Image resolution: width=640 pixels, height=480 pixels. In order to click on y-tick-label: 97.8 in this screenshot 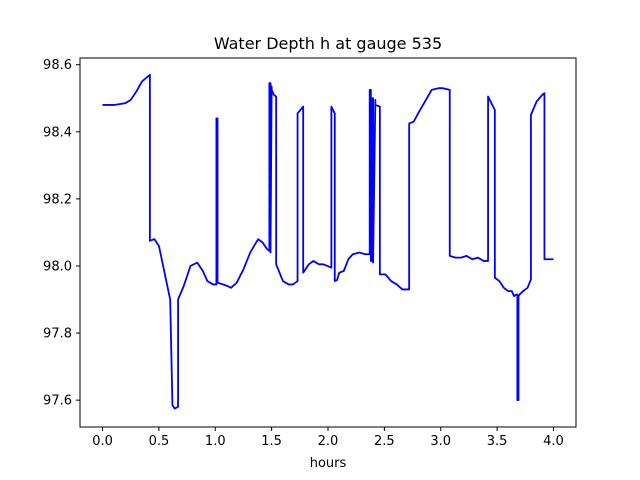, I will do `click(57, 334)`.